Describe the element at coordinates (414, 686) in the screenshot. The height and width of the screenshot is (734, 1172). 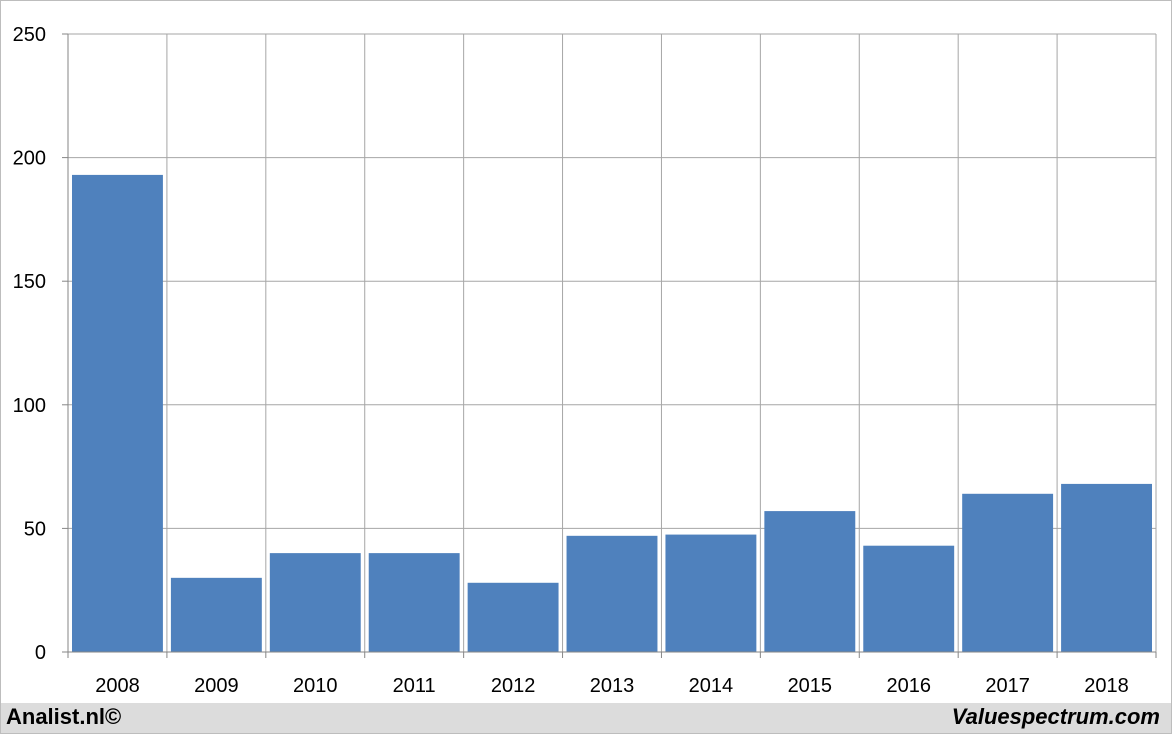
I see `x-tick-label: 2011` at that location.